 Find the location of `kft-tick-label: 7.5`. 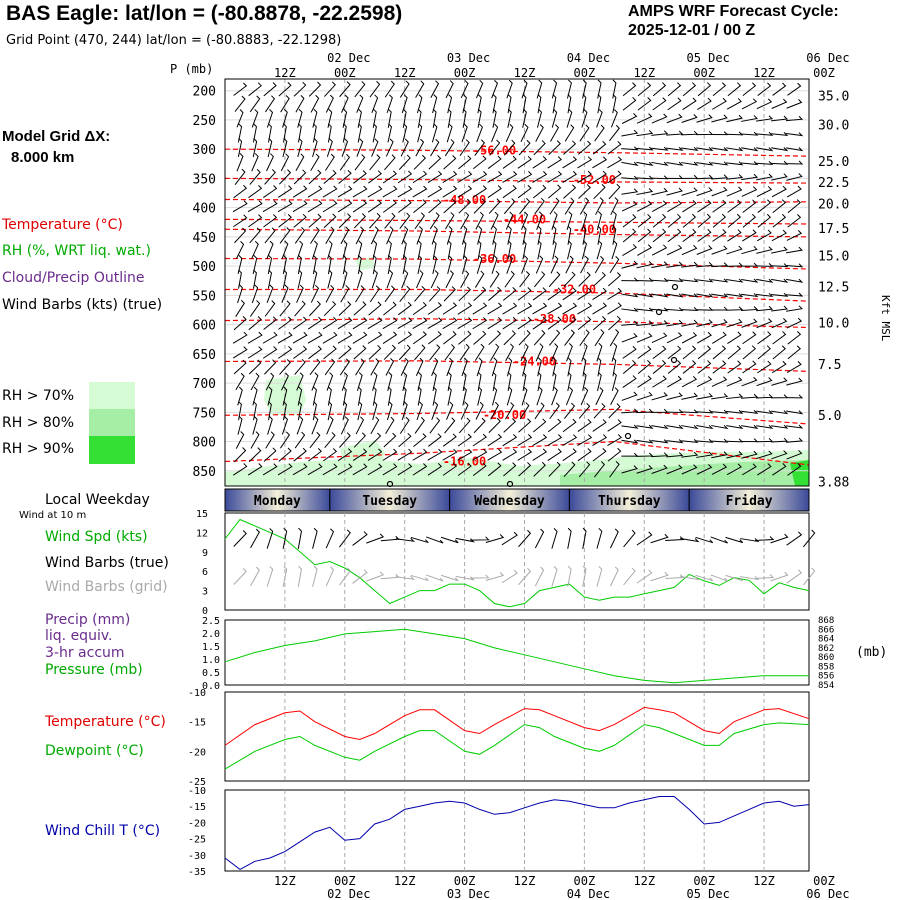

kft-tick-label: 7.5 is located at coordinates (829, 365).